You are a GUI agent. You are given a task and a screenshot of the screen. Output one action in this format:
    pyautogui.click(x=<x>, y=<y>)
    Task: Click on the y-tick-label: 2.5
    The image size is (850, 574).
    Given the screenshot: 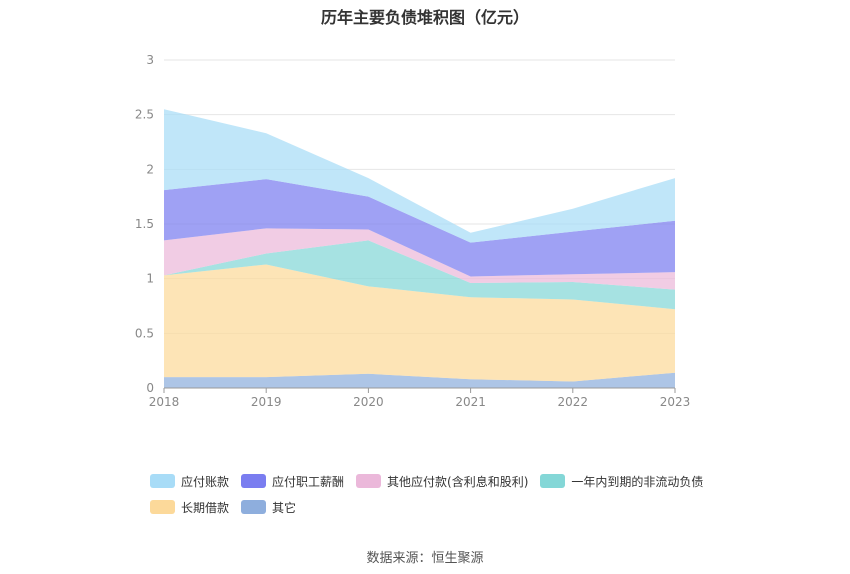 What is the action you would take?
    pyautogui.click(x=144, y=115)
    